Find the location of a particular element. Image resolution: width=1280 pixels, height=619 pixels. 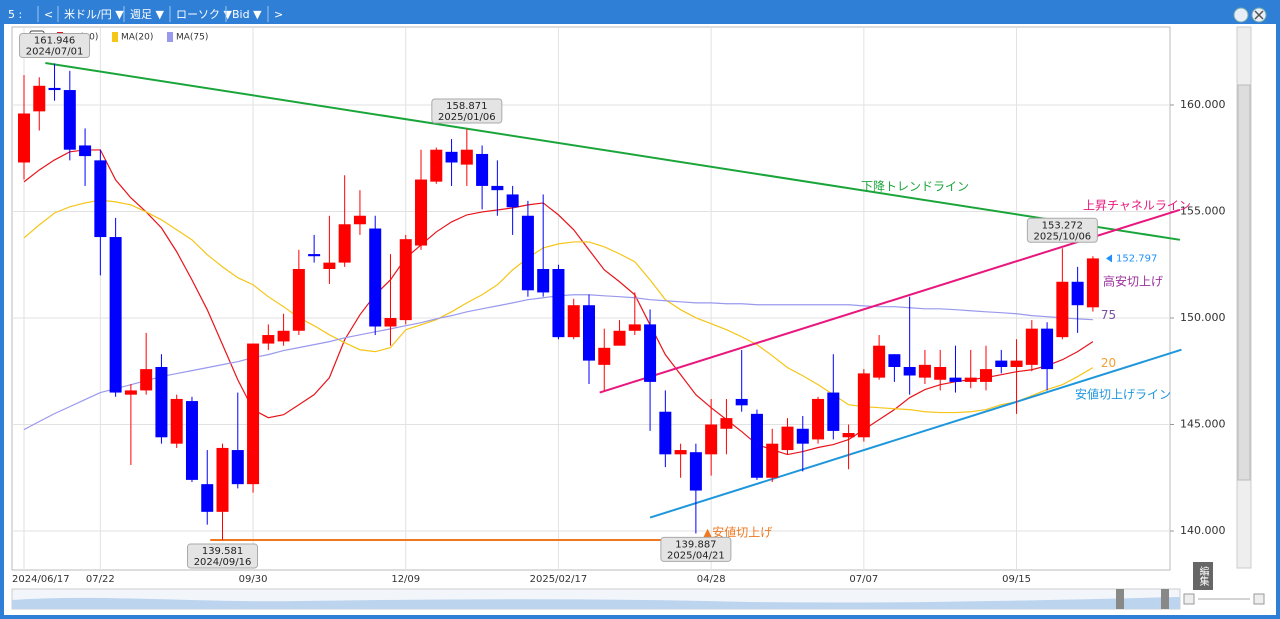

close-x is located at coordinates (1259, 15).